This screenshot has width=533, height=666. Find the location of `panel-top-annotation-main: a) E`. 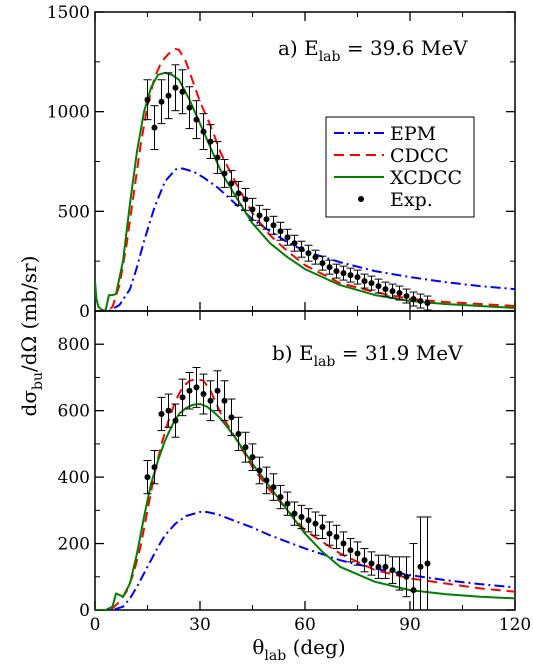

panel-top-annotation-main: a) E is located at coordinates (298, 48).